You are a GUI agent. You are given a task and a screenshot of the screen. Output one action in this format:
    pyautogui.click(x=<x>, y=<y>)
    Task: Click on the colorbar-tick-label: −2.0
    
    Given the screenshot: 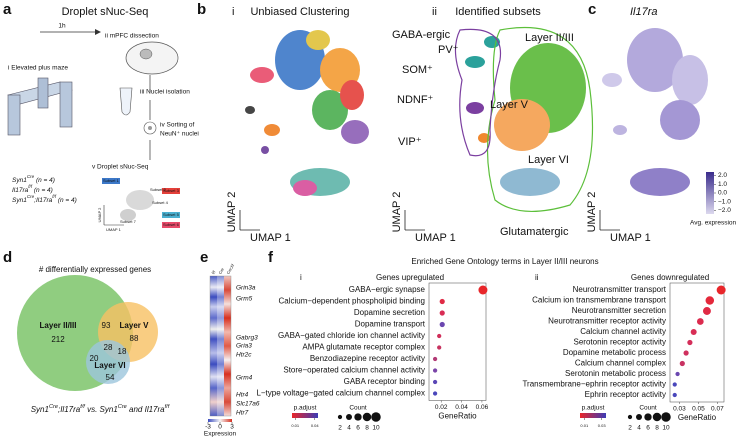 What is the action you would take?
    pyautogui.click(x=724, y=210)
    